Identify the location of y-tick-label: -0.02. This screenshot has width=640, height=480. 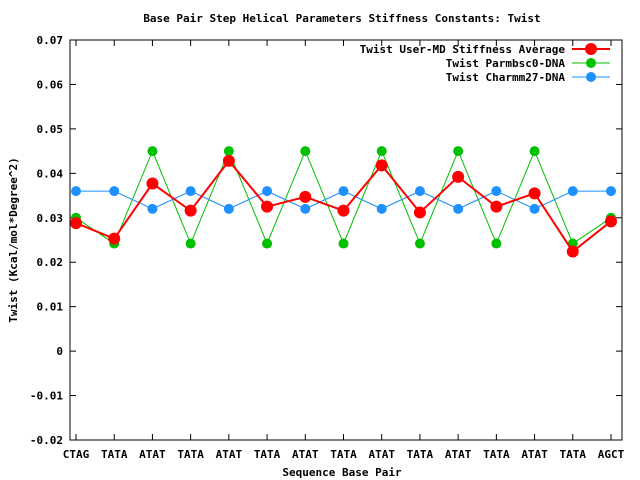
(46, 440).